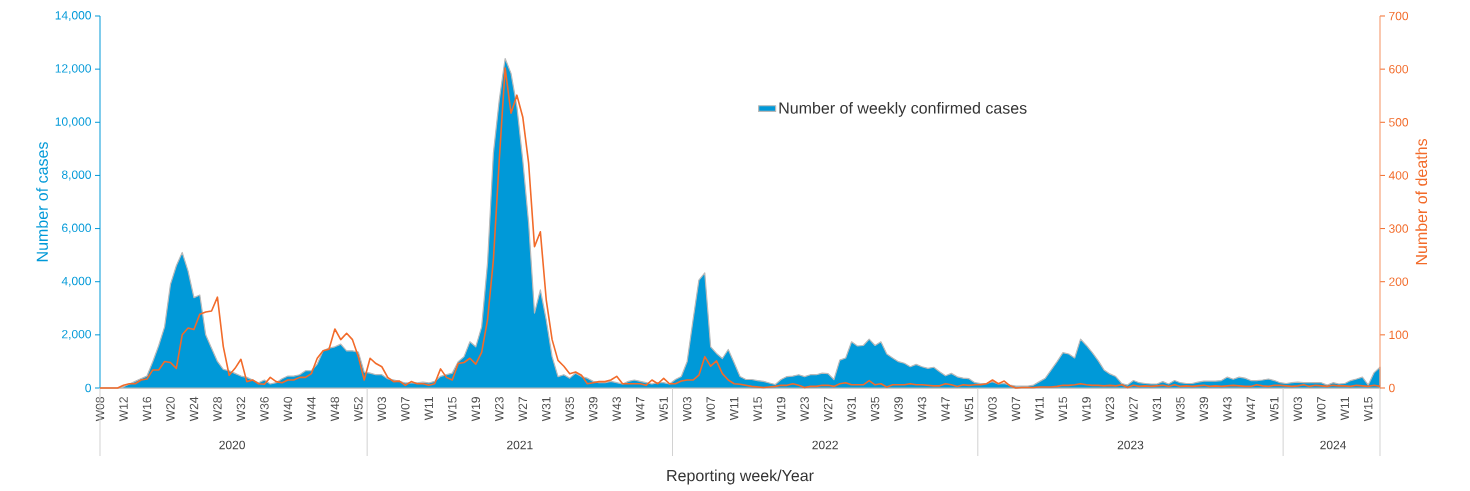 The height and width of the screenshot is (491, 1470). Describe the element at coordinates (241, 409) in the screenshot. I see `x-tick-label: W32` at that location.